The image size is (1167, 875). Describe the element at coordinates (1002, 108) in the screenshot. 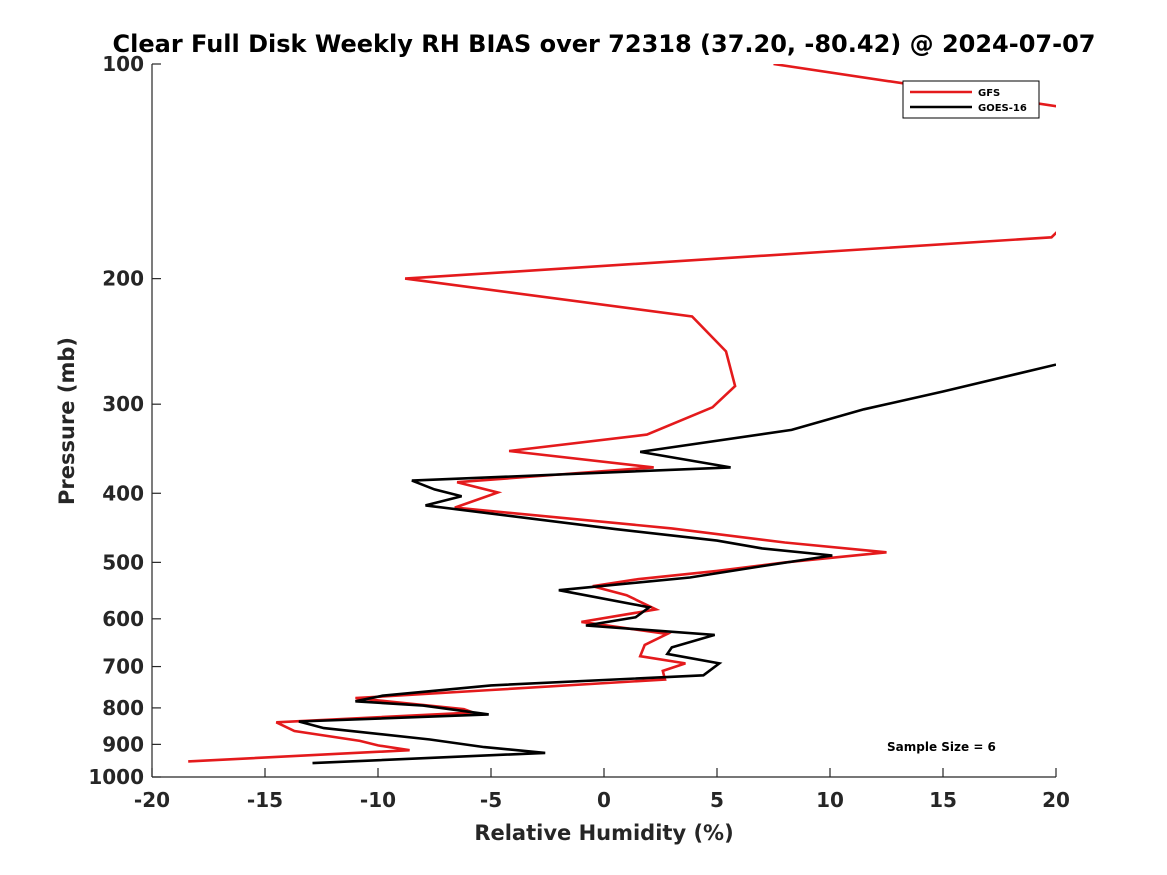

I see `legend-label-goes16: GOES-16` at that location.